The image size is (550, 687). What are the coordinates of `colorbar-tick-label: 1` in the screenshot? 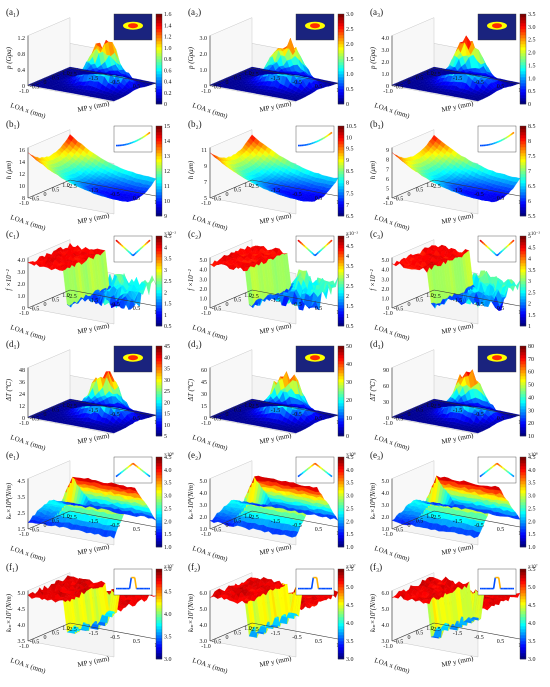 It's located at (529, 327).